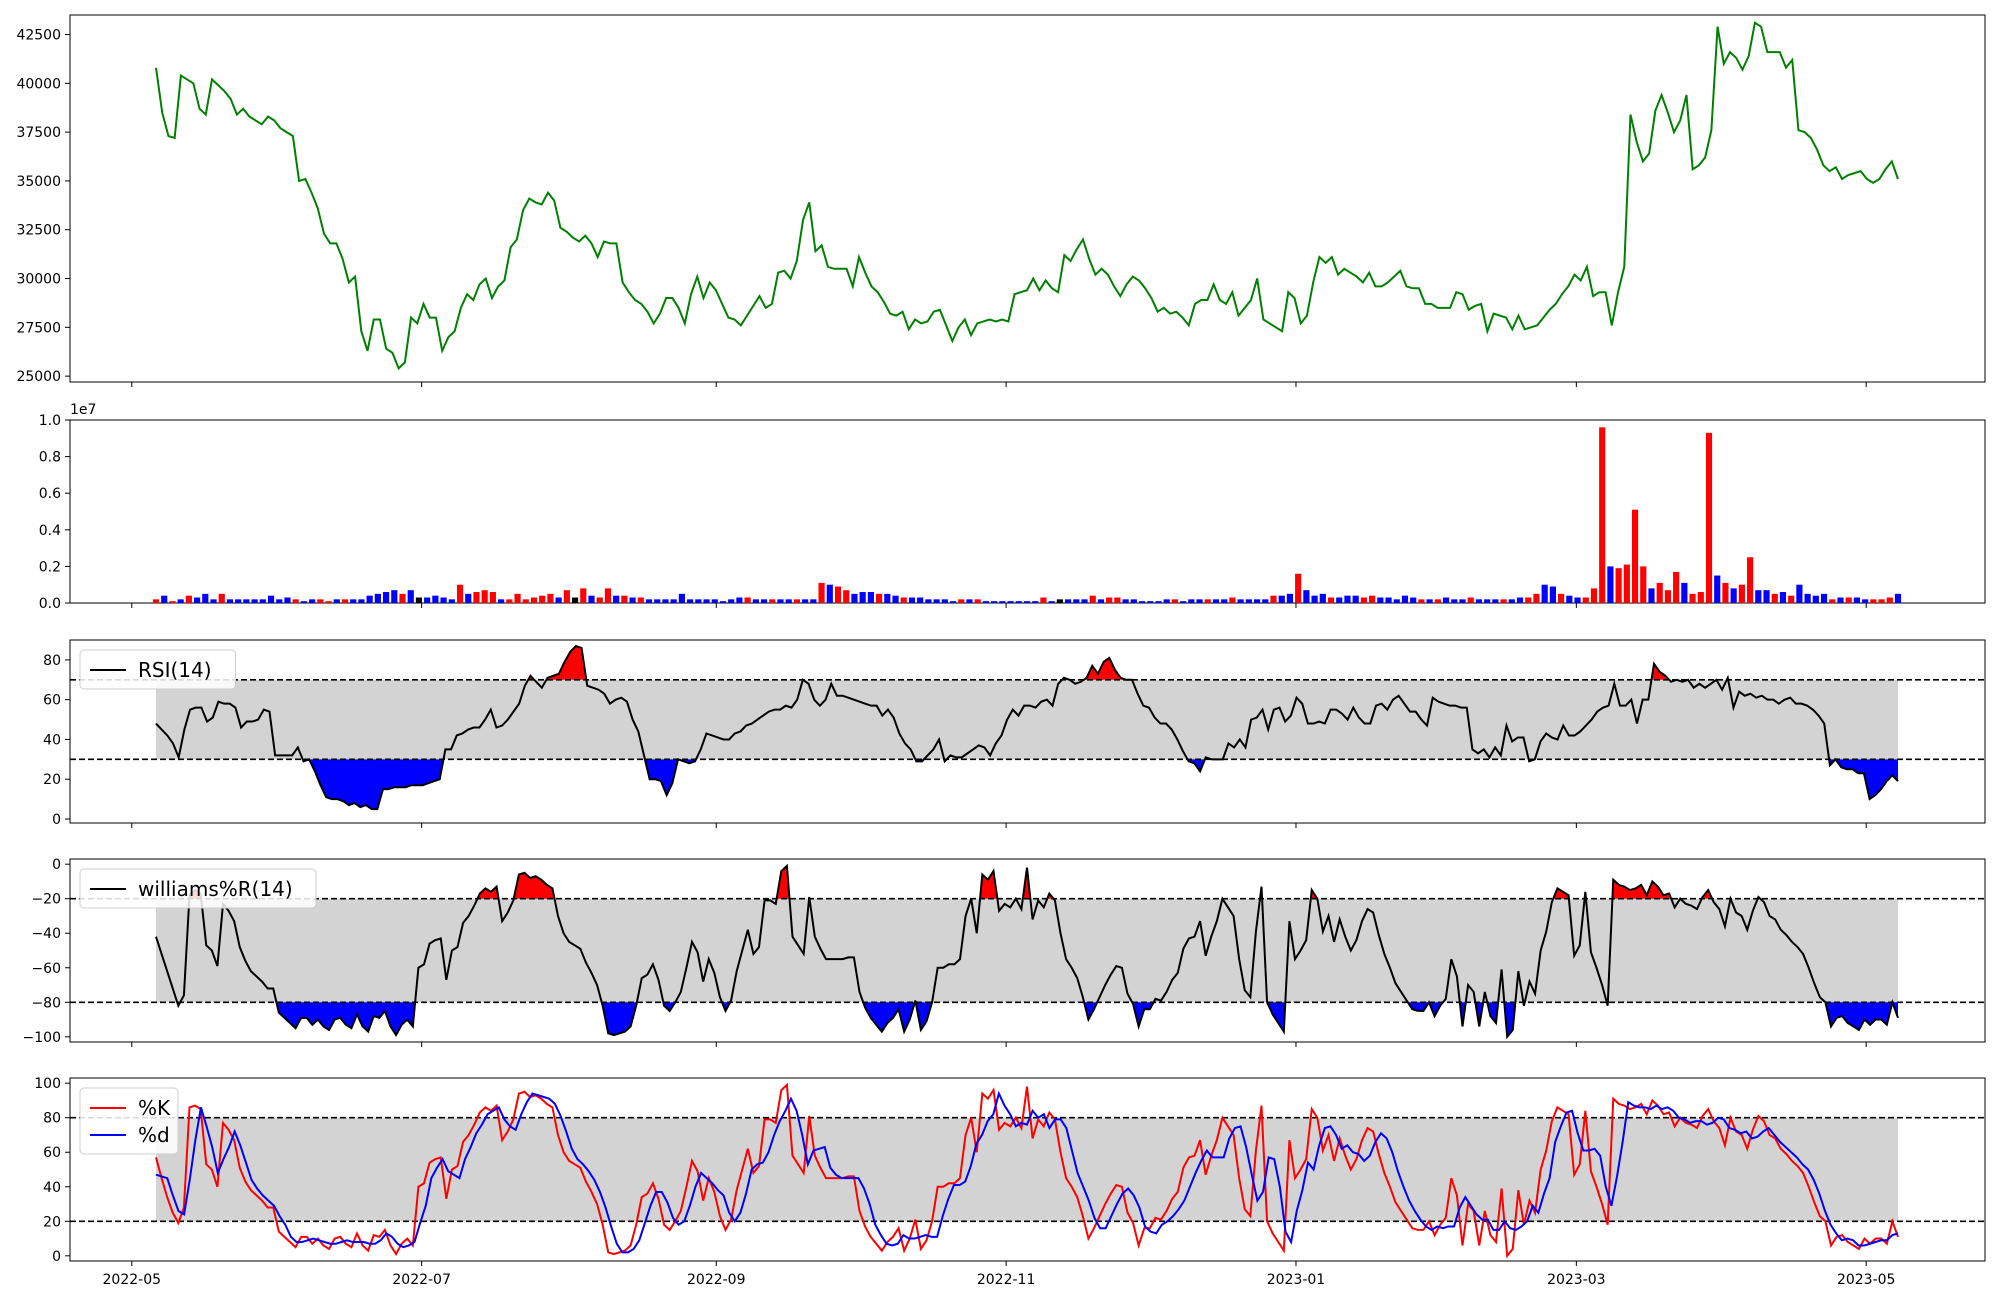 This screenshot has width=2000, height=1300. What do you see at coordinates (50, 567) in the screenshot?
I see `y-tick-label: 0.2` at bounding box center [50, 567].